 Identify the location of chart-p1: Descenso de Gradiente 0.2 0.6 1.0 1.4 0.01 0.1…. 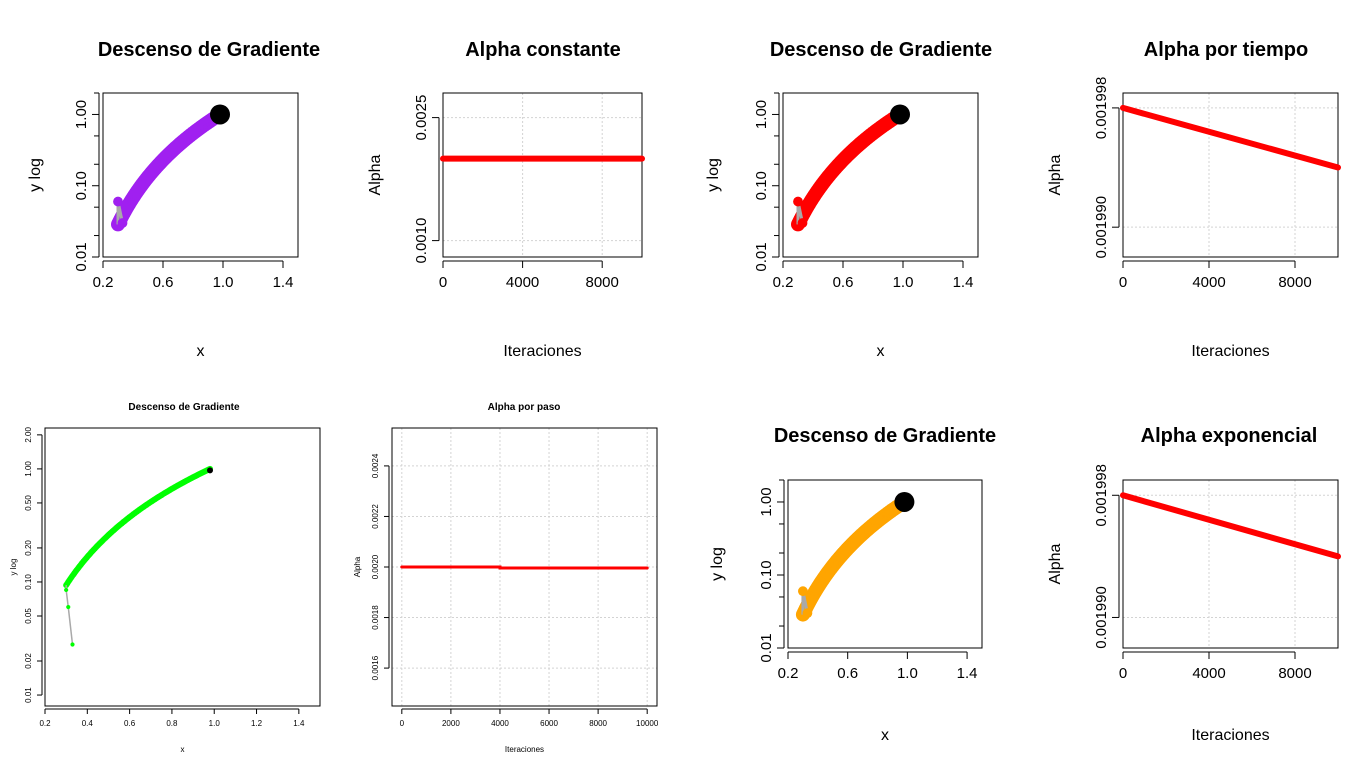
(173, 199).